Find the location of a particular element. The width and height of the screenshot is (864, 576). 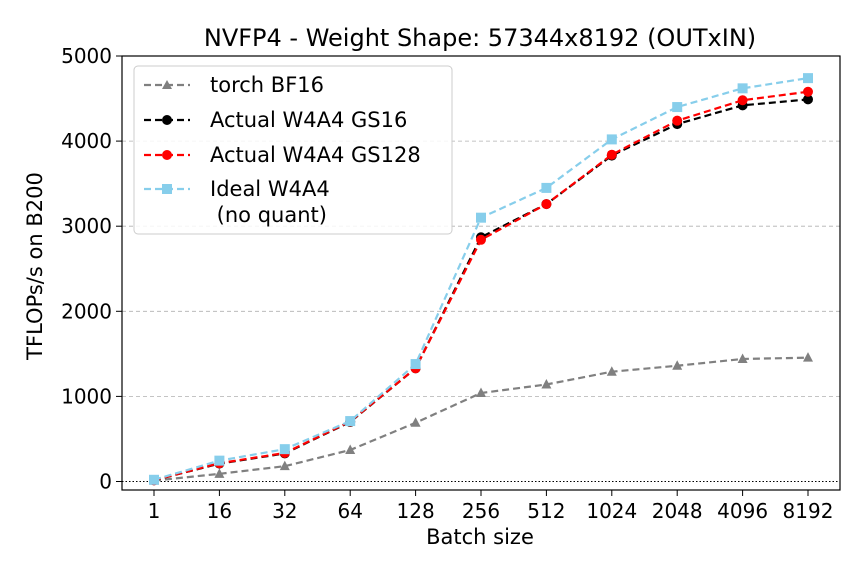

legend-label-line2: (no quant) is located at coordinates (268, 215).